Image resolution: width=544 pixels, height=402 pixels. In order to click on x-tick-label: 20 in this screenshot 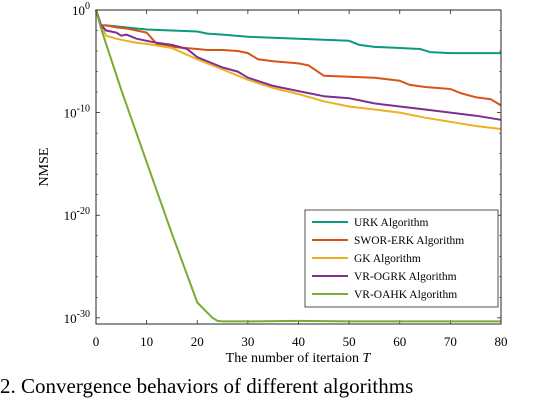, I will do `click(197, 341)`.